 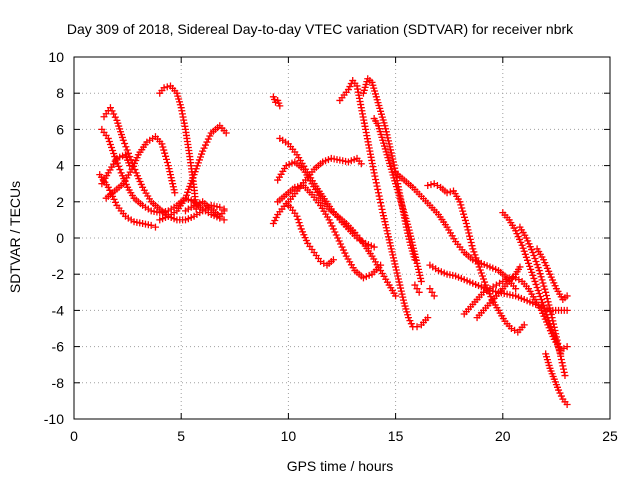 What do you see at coordinates (60, 129) in the screenshot?
I see `y-tick-label: 6` at bounding box center [60, 129].